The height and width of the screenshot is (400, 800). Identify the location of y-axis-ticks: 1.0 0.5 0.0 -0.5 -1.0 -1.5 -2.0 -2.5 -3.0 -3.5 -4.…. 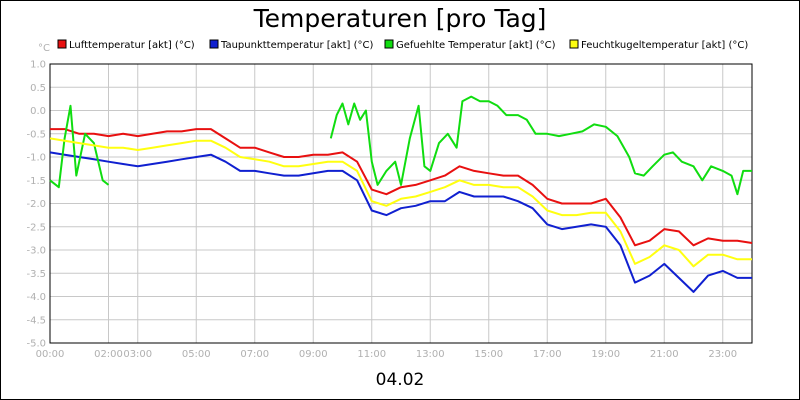
(36, 205).